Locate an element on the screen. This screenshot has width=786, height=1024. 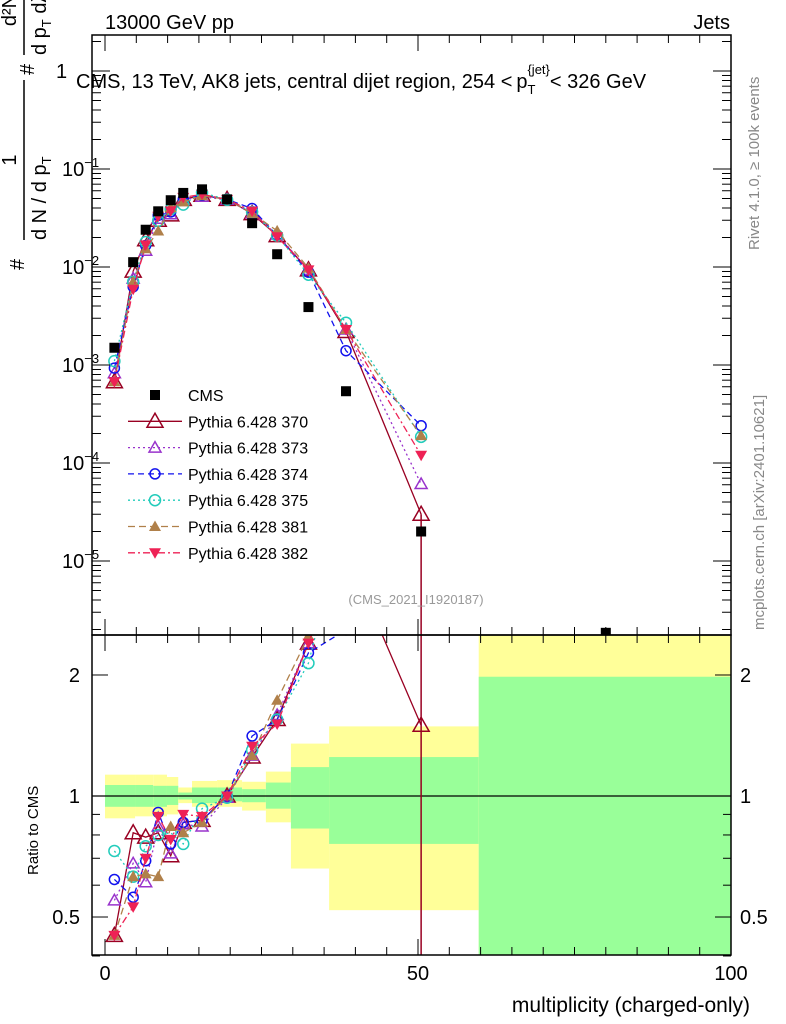
y-label-denominator-1: d N / d pT is located at coordinates (41, 198).